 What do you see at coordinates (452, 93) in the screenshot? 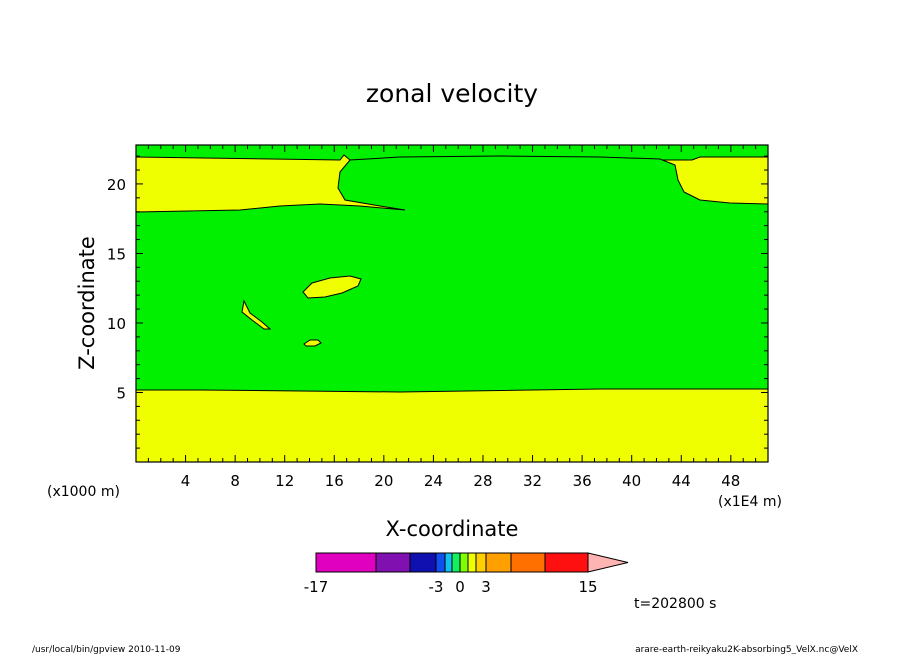
I see `chart-title: zonal velocity` at bounding box center [452, 93].